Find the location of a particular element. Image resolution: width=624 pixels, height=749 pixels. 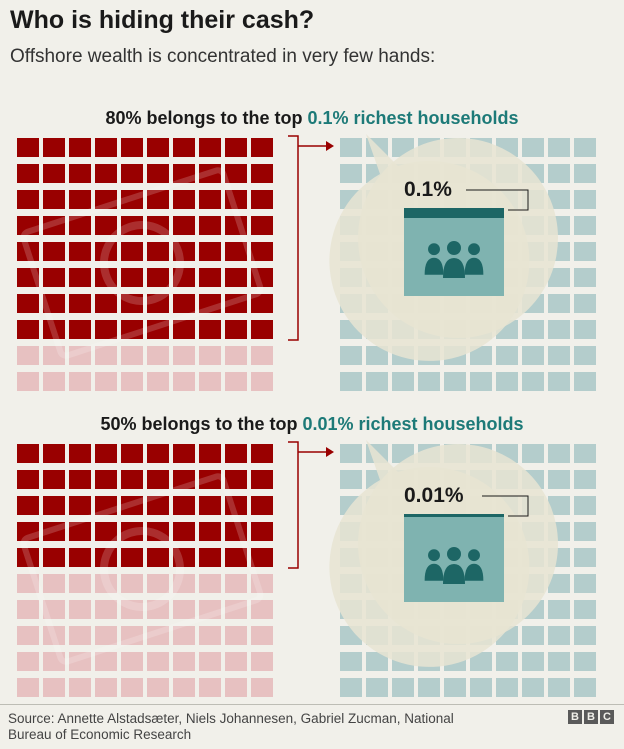

bbc-logo-letter: B is located at coordinates (591, 717).